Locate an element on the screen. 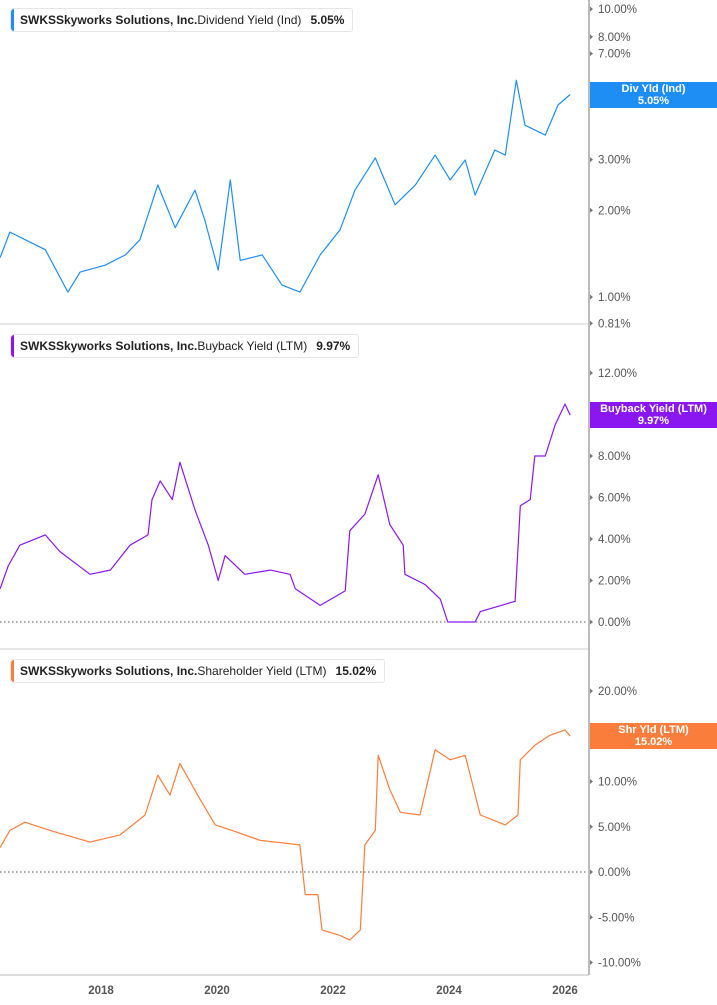 The width and height of the screenshot is (717, 1005). y-tick-label-buyback-yield: 2.00% is located at coordinates (614, 582).